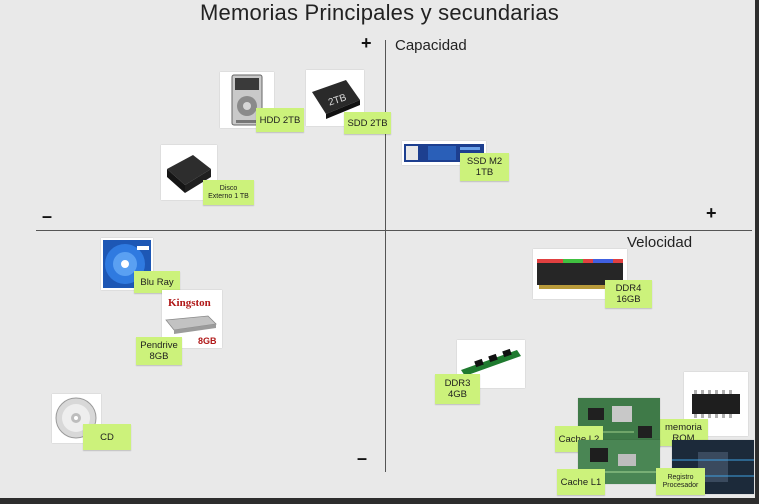  Describe the element at coordinates (367, 123) in the screenshot. I see `sdd-note: SDD 2TB` at that location.